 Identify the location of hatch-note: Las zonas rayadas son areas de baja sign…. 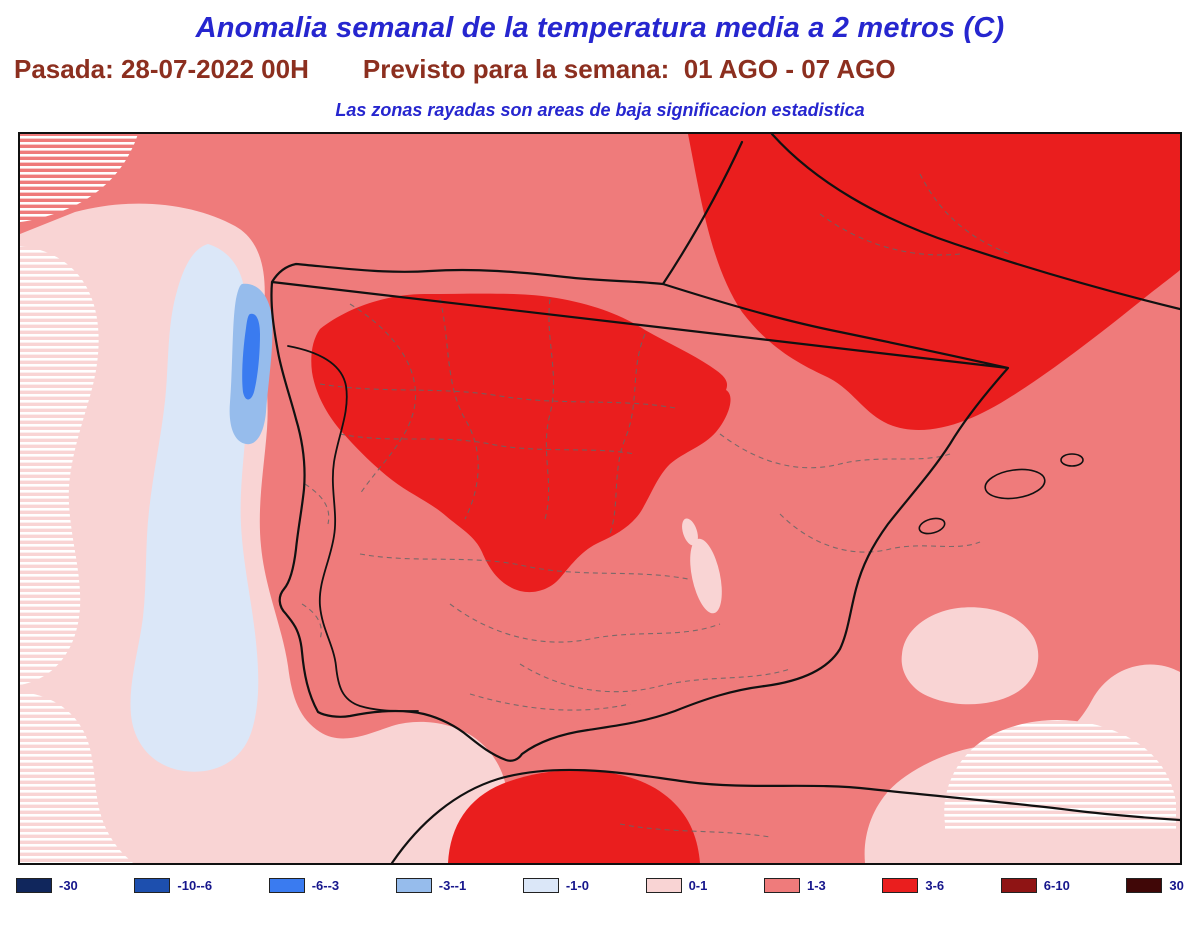
(600, 110).